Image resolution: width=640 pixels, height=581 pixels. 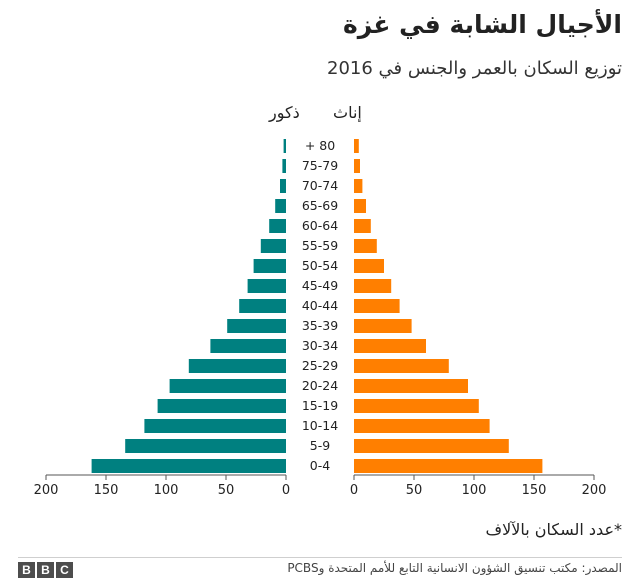 What do you see at coordinates (320, 557) in the screenshot?
I see `footer-divider` at bounding box center [320, 557].